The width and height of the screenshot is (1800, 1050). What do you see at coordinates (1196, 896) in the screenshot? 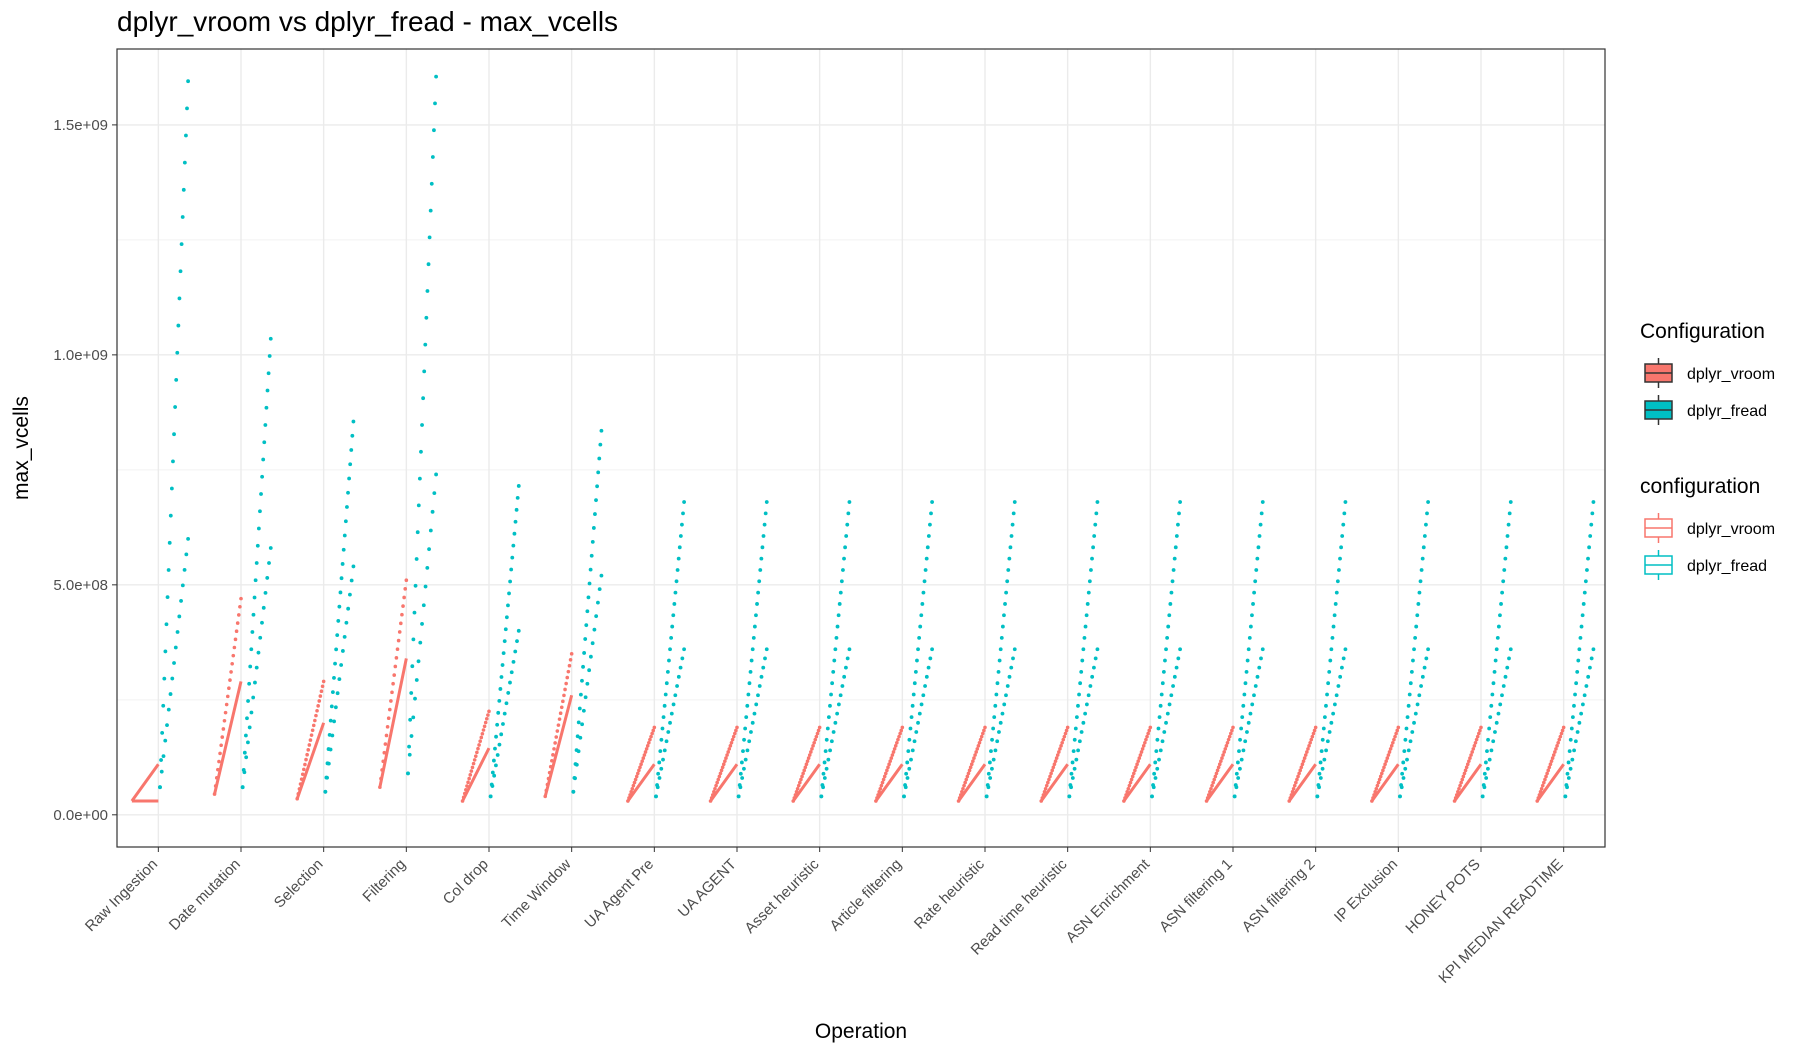
I see `x-tick-label: ASN filtering 1` at bounding box center [1196, 896].